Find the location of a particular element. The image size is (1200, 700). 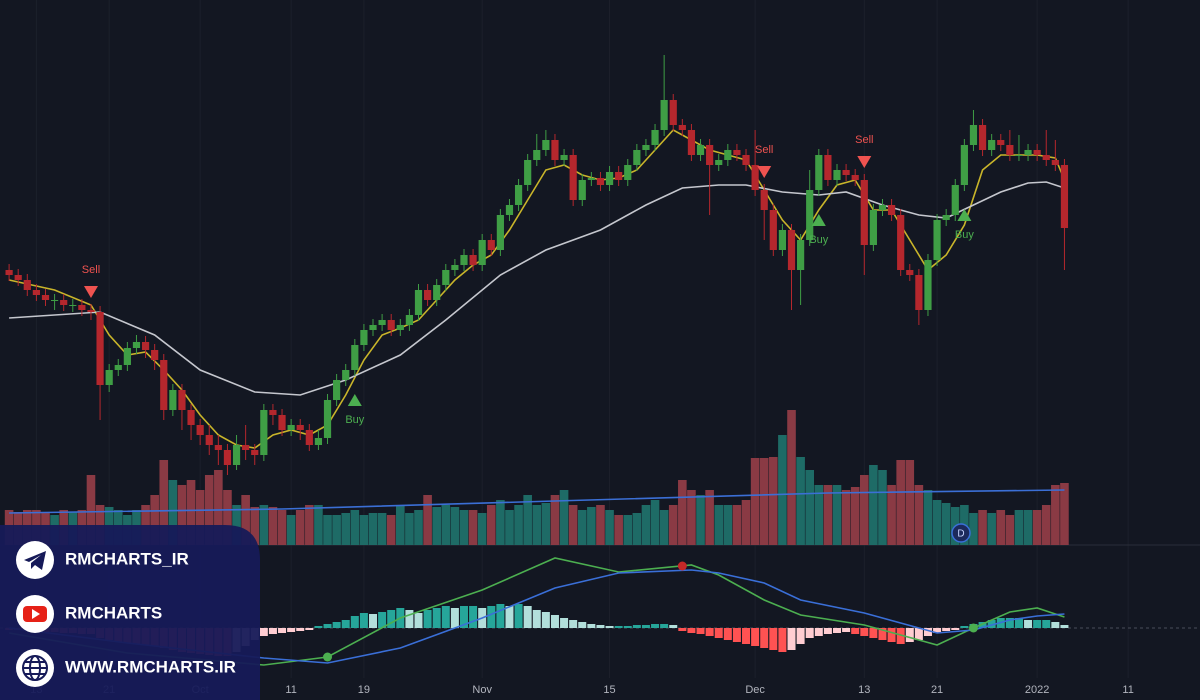

volume-average is located at coordinates (537, 501).